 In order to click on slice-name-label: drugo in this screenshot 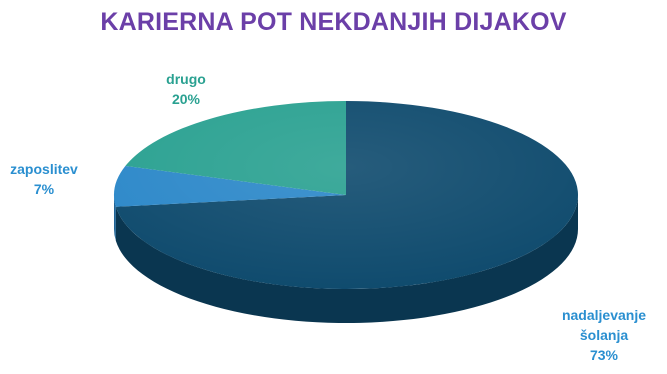, I will do `click(186, 79)`.